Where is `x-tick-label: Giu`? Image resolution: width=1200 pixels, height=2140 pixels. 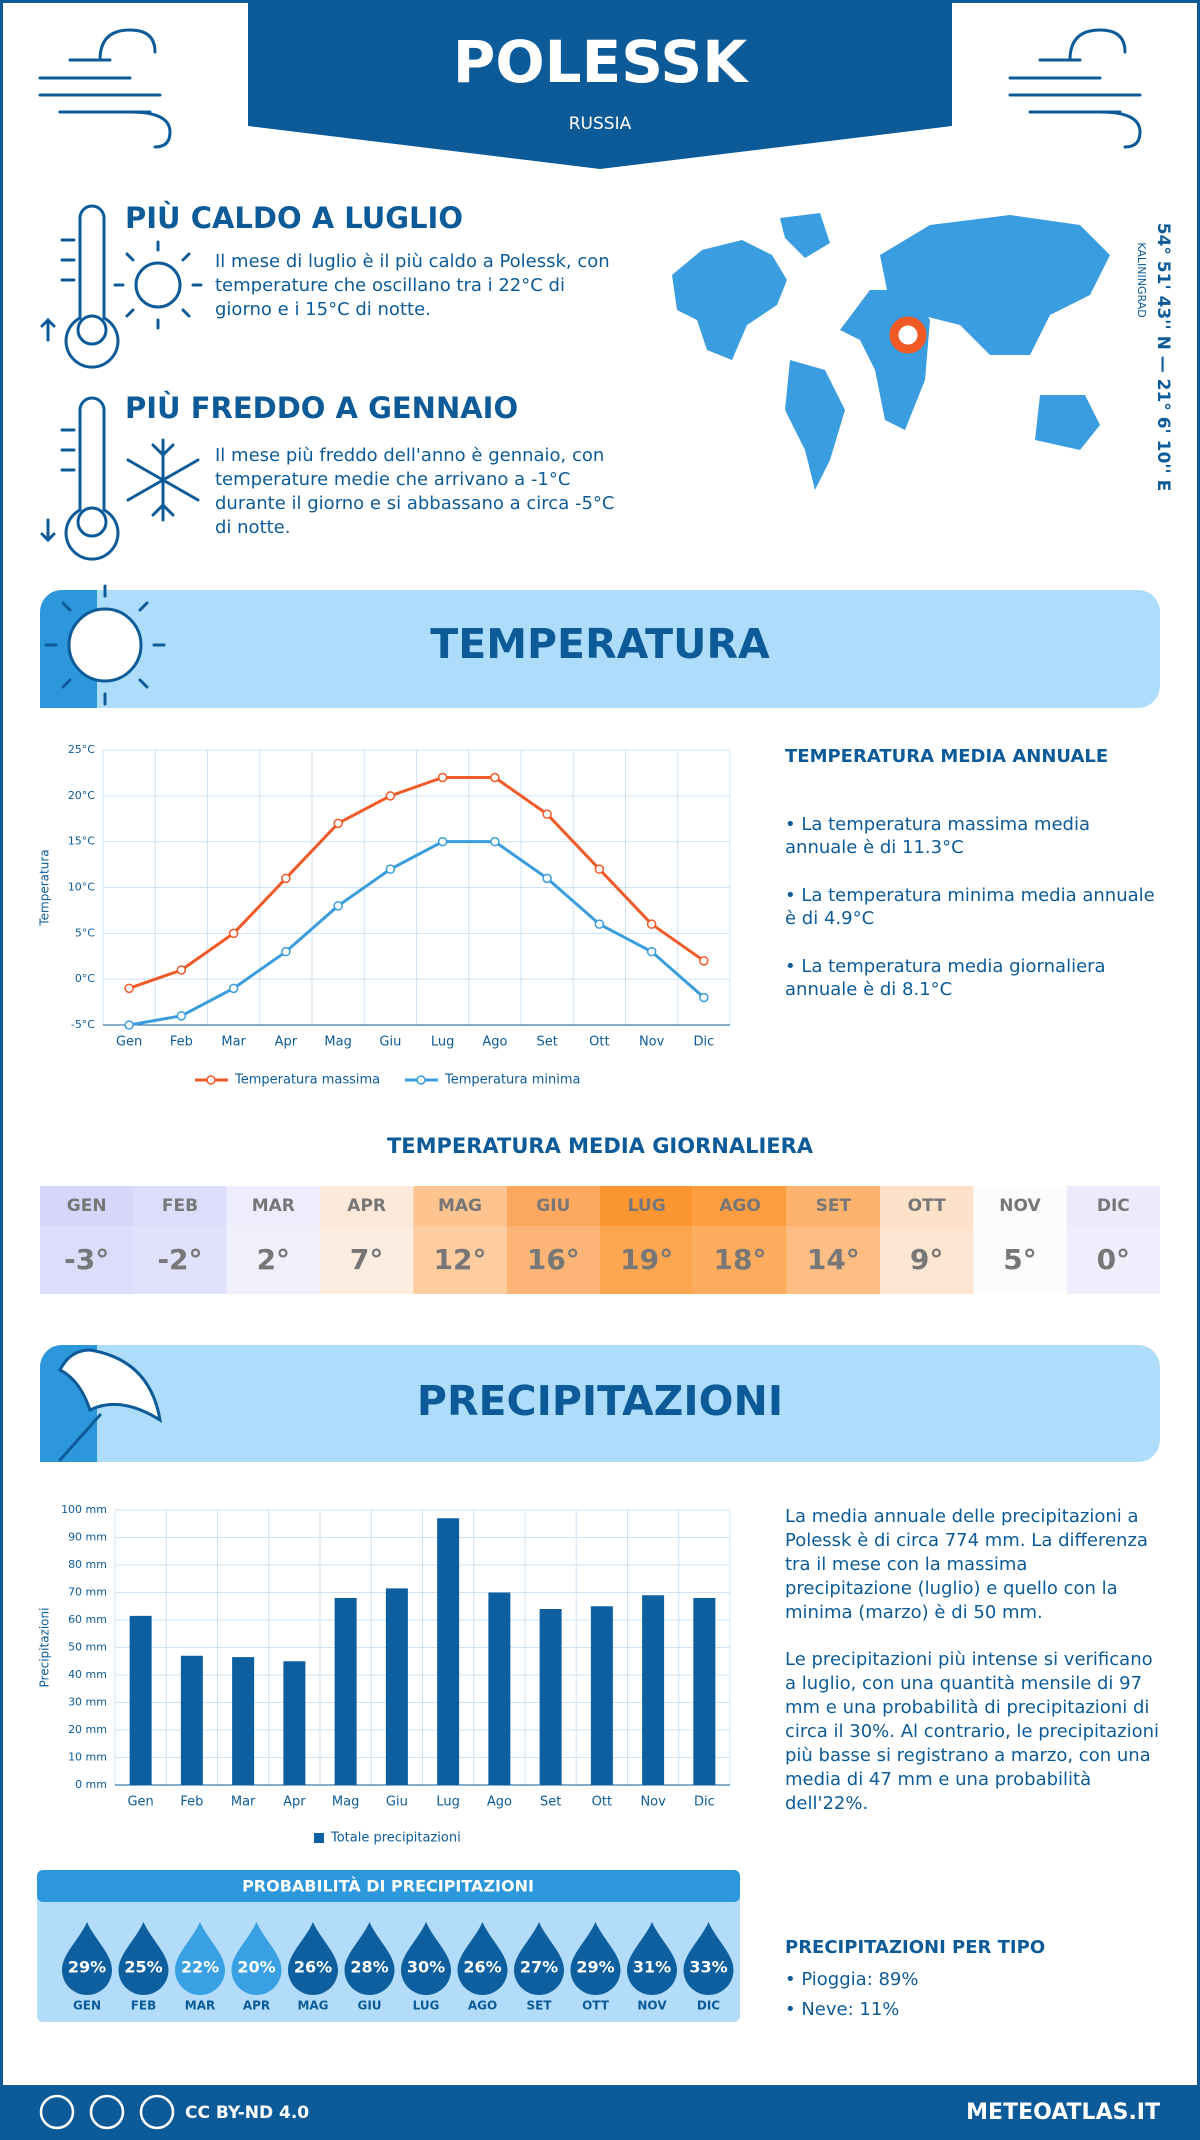
x-tick-label: Giu is located at coordinates (390, 1042).